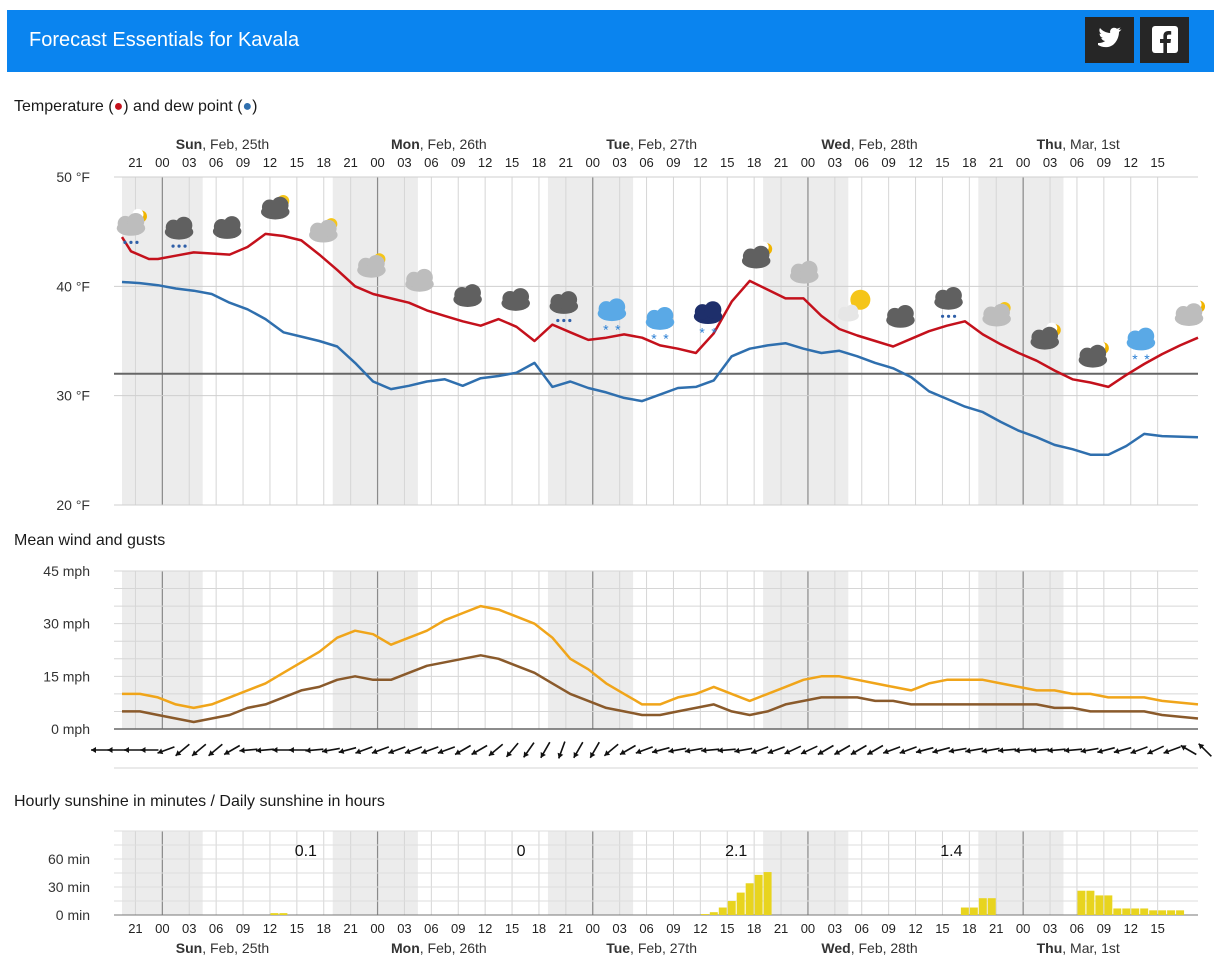 The width and height of the screenshot is (1222, 967). I want to click on hour-tick-label: 09, so click(888, 928).